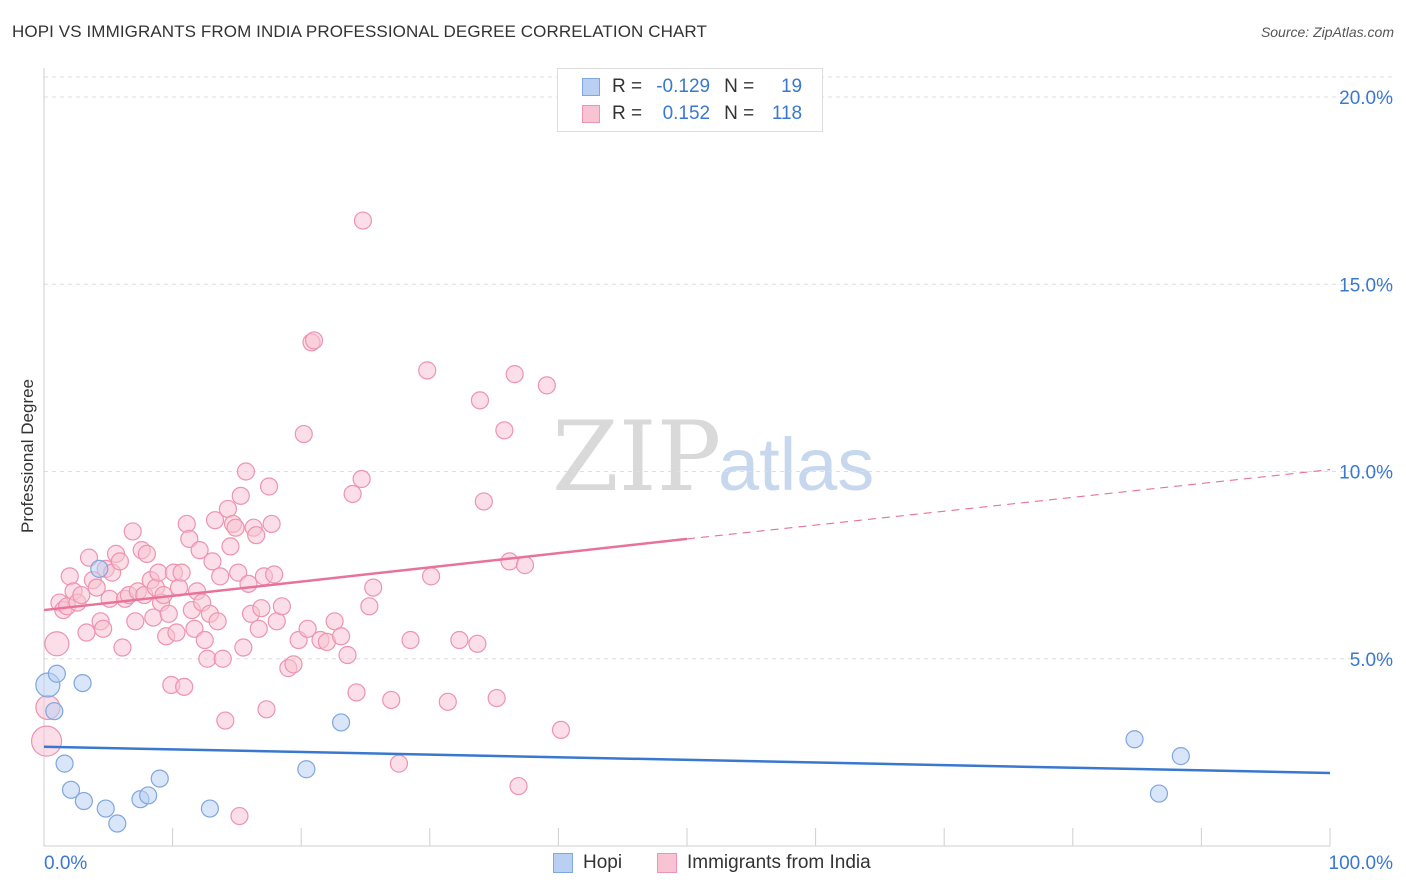  Describe the element at coordinates (686, 113) in the screenshot. I see `india-r-value: 0.152` at that location.